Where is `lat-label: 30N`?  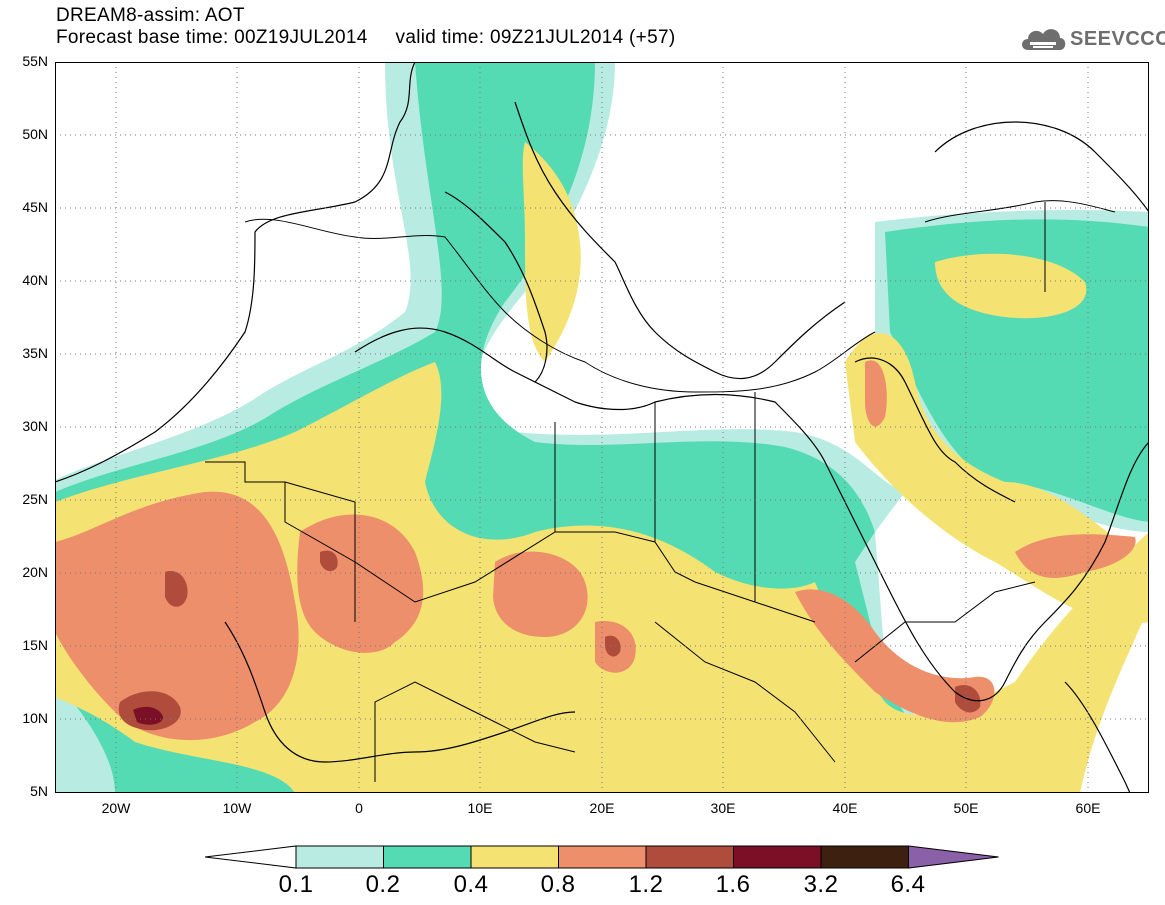 lat-label: 30N is located at coordinates (35, 426).